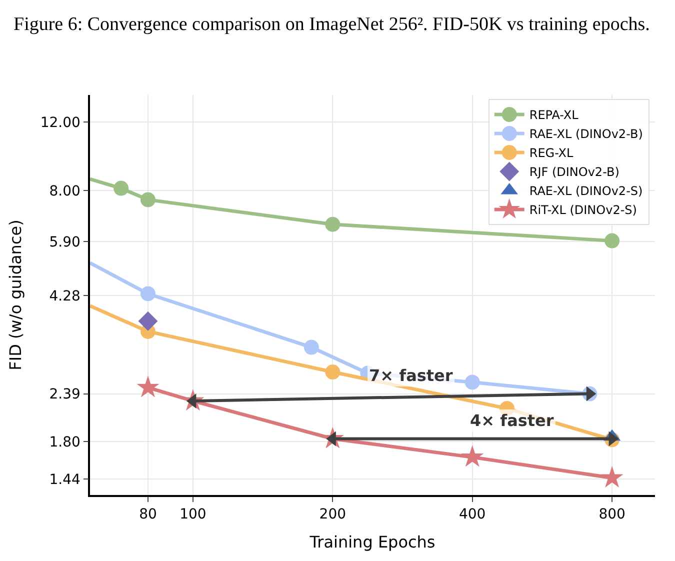 This screenshot has height=561, width=675. I want to click on y-tick-label: 4.28, so click(64, 296).